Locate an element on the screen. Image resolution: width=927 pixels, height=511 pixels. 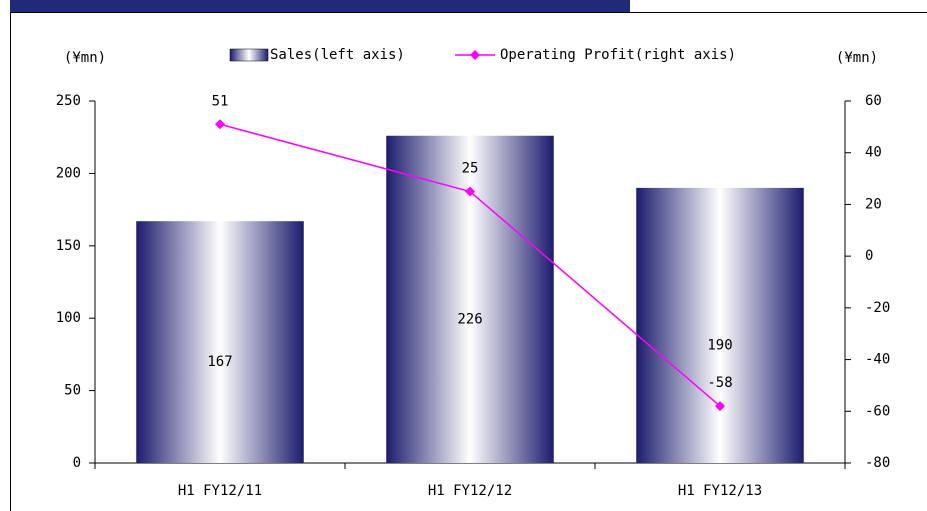
y2-tick-label: -60 is located at coordinates (877, 411).